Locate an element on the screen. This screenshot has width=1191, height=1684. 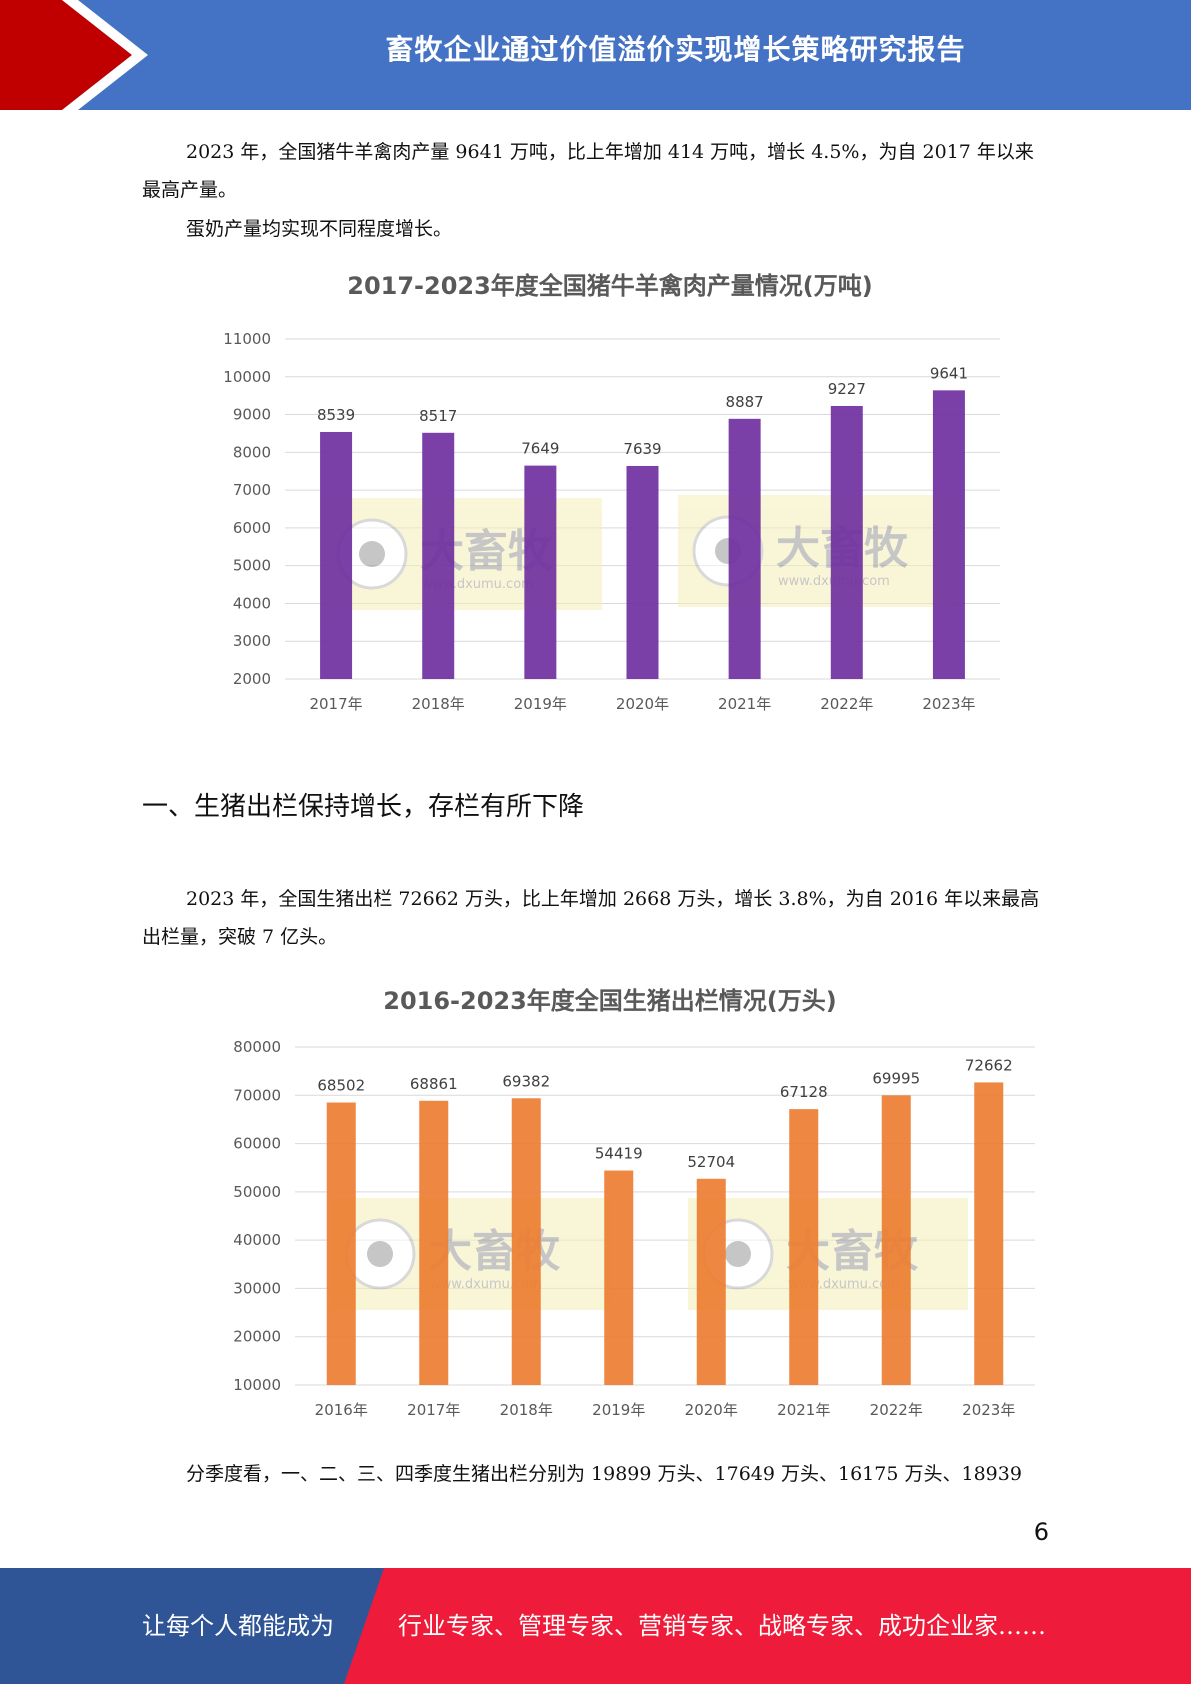
y-tick-label: 3000 is located at coordinates (252, 641).